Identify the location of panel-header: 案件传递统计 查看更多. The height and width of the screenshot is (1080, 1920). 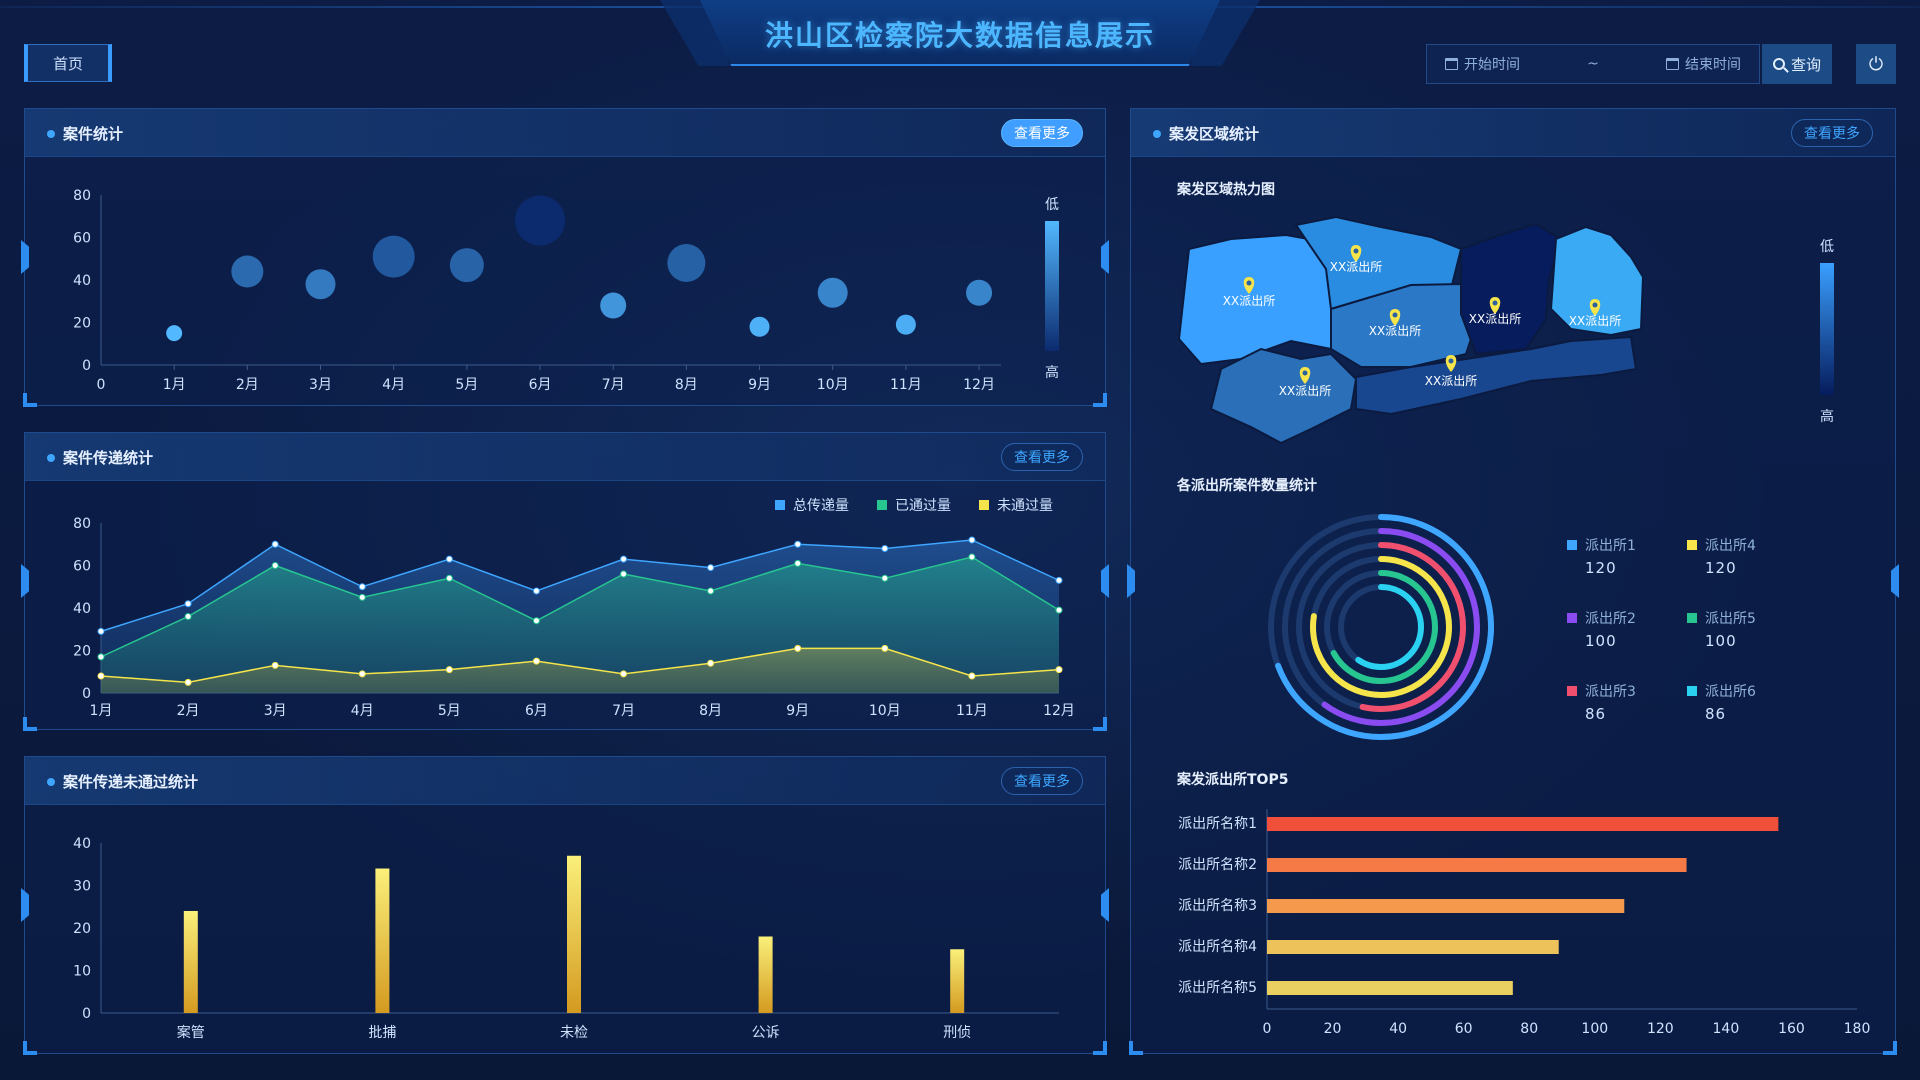
(565, 457).